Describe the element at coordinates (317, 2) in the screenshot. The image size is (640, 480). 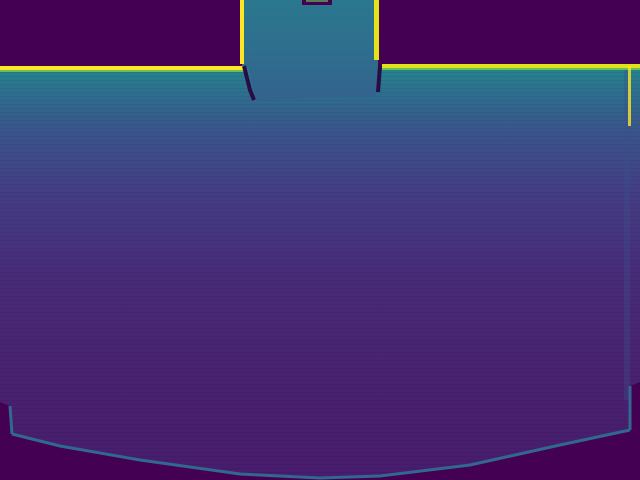
I see `top-block-notch` at that location.